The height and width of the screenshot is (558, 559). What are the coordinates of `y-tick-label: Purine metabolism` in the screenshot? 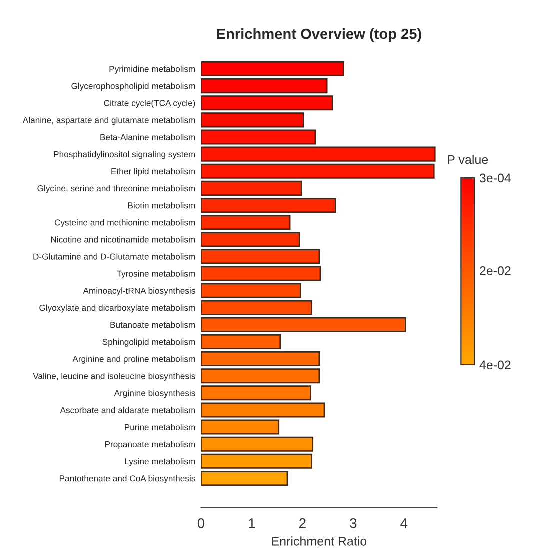 It's located at (160, 427).